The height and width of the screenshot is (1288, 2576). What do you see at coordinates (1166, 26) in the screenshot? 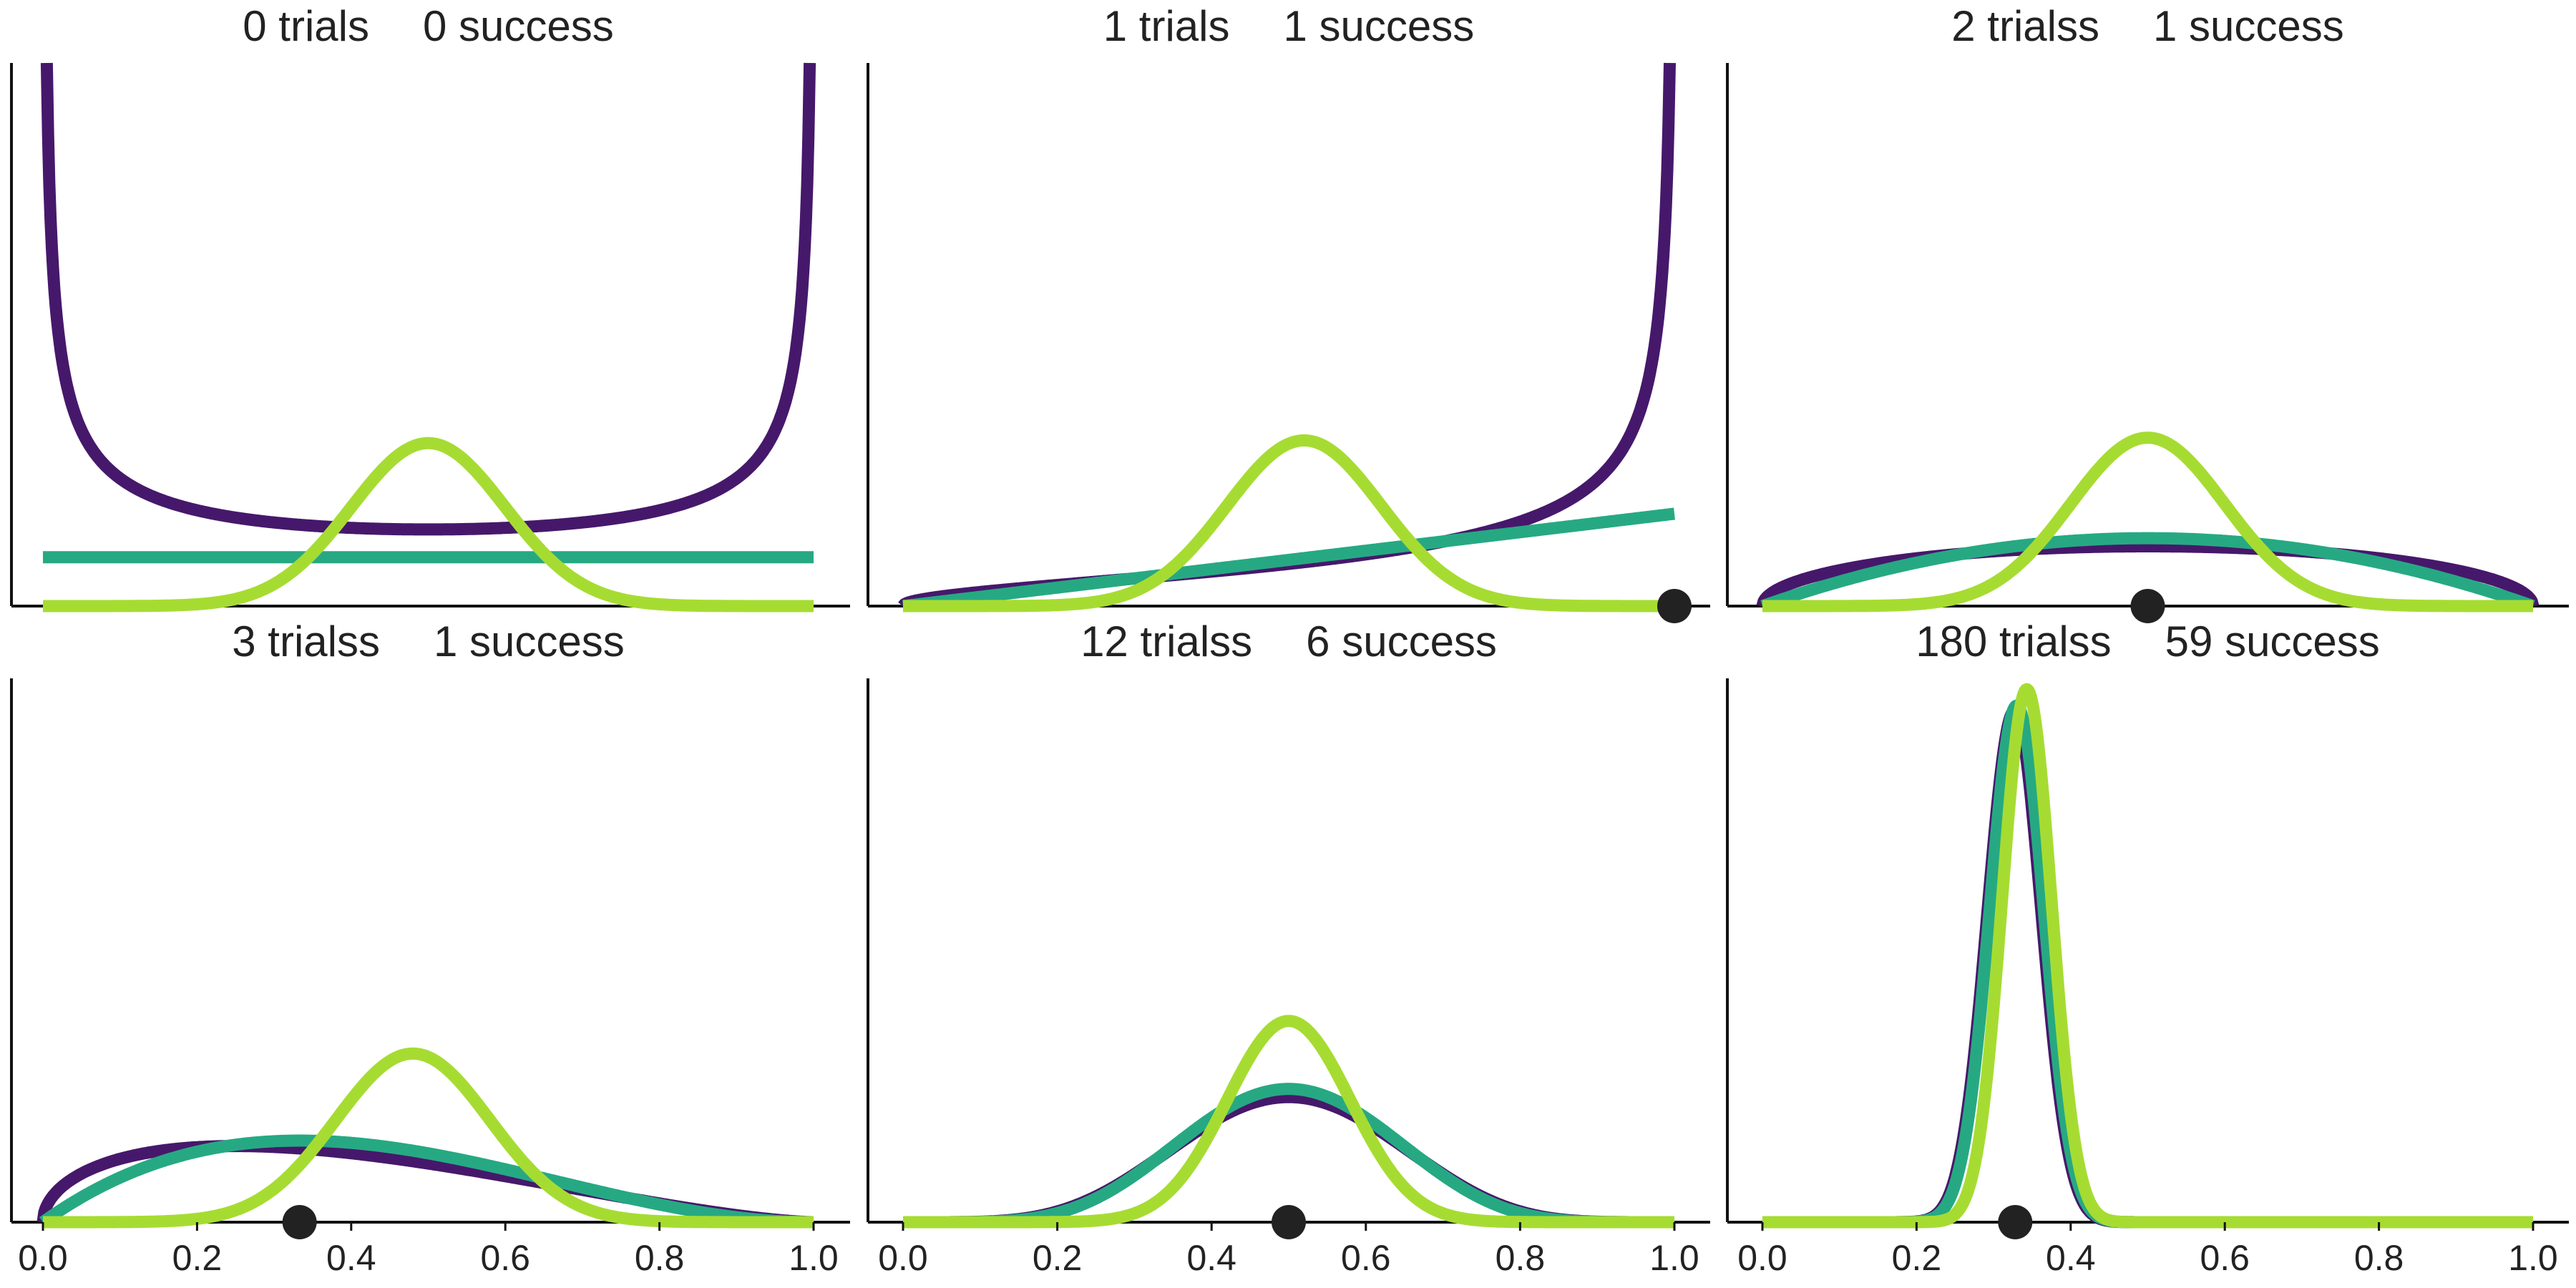
I see `panel-title-trials: 1 trials` at bounding box center [1166, 26].